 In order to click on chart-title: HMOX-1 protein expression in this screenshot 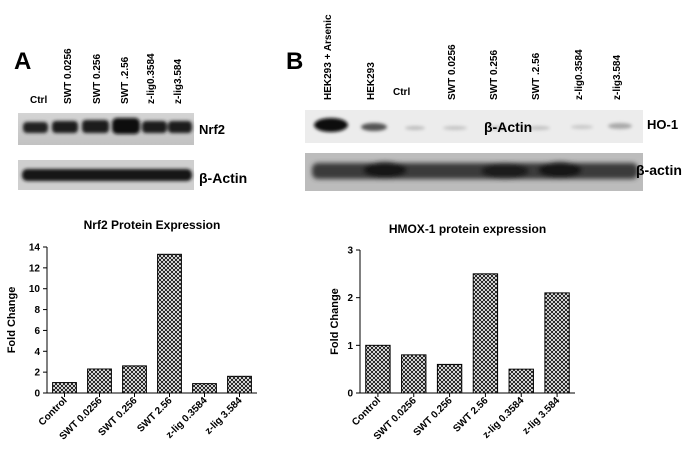, I will do `click(467, 229)`.